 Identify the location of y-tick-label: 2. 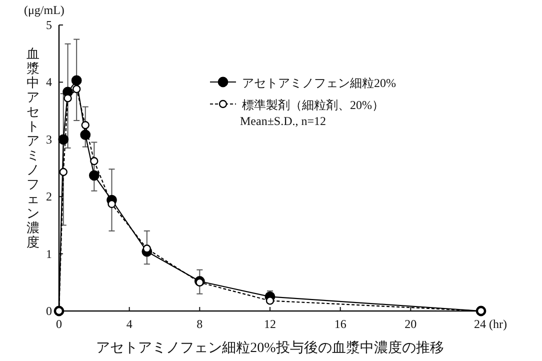
(49, 197).